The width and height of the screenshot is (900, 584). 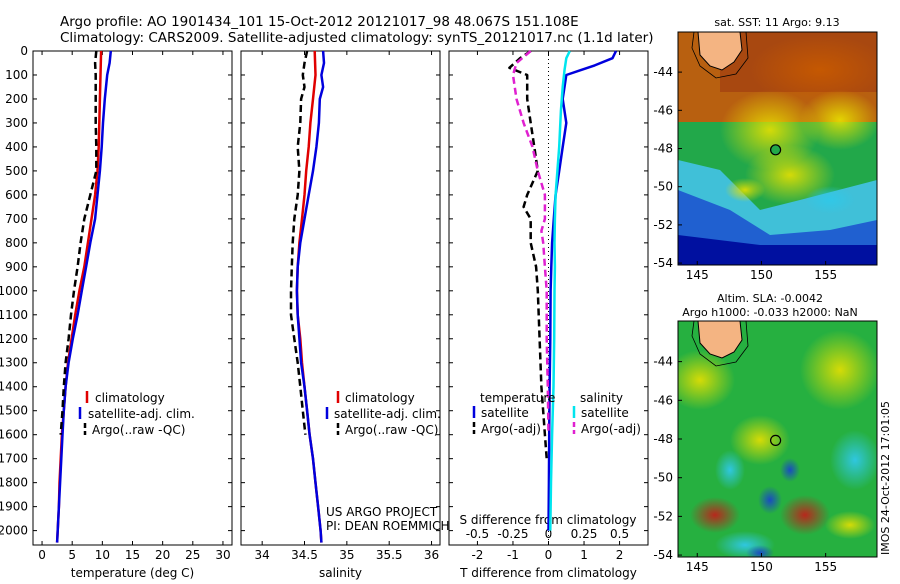 I want to click on depth-tick-label: 1400, so click(x=14, y=387).